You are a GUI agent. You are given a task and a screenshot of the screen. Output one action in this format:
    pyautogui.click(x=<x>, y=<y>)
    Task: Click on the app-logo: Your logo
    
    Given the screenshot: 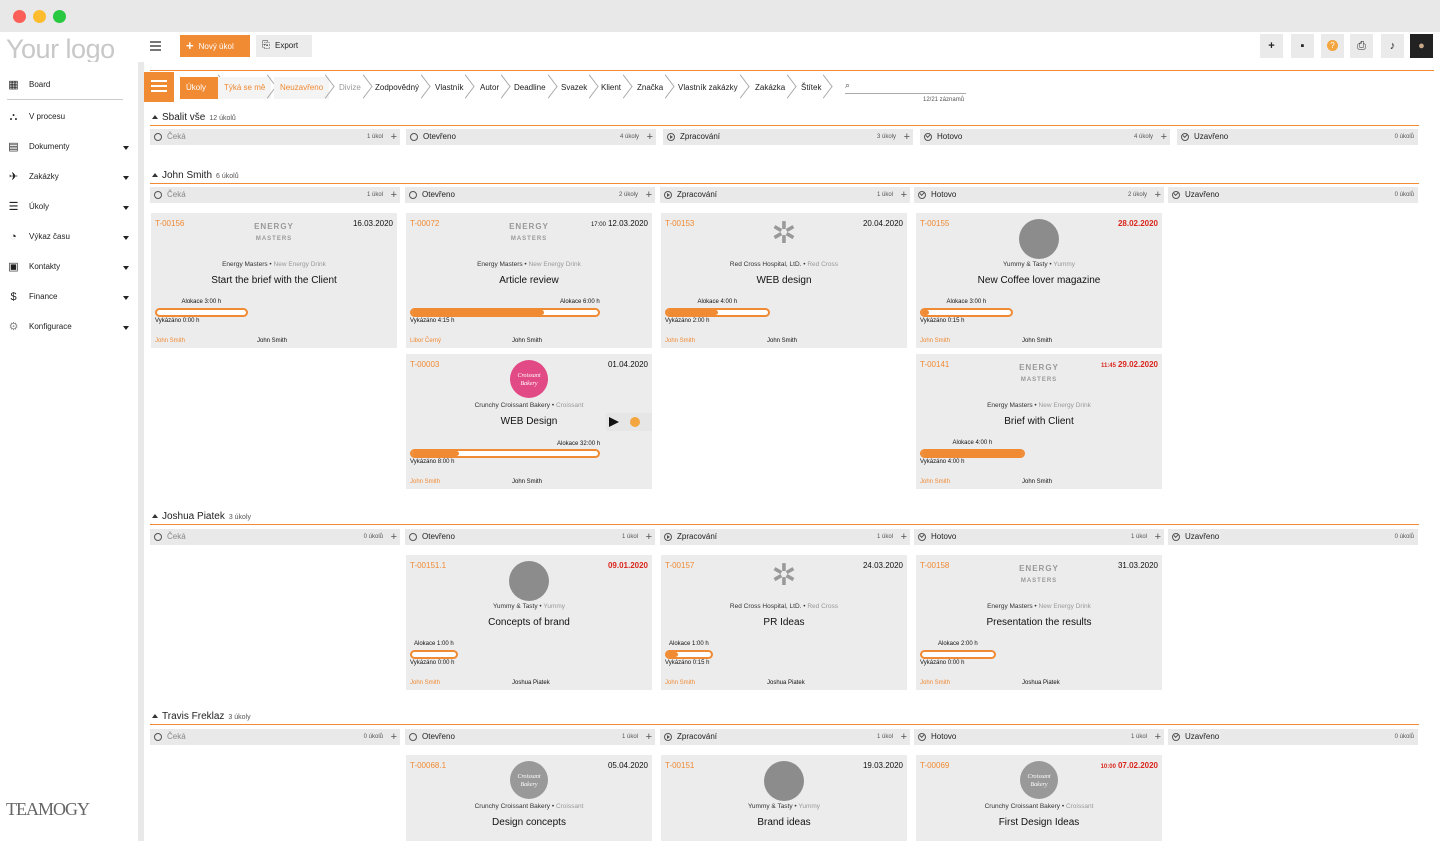 What is the action you would take?
    pyautogui.click(x=60, y=49)
    